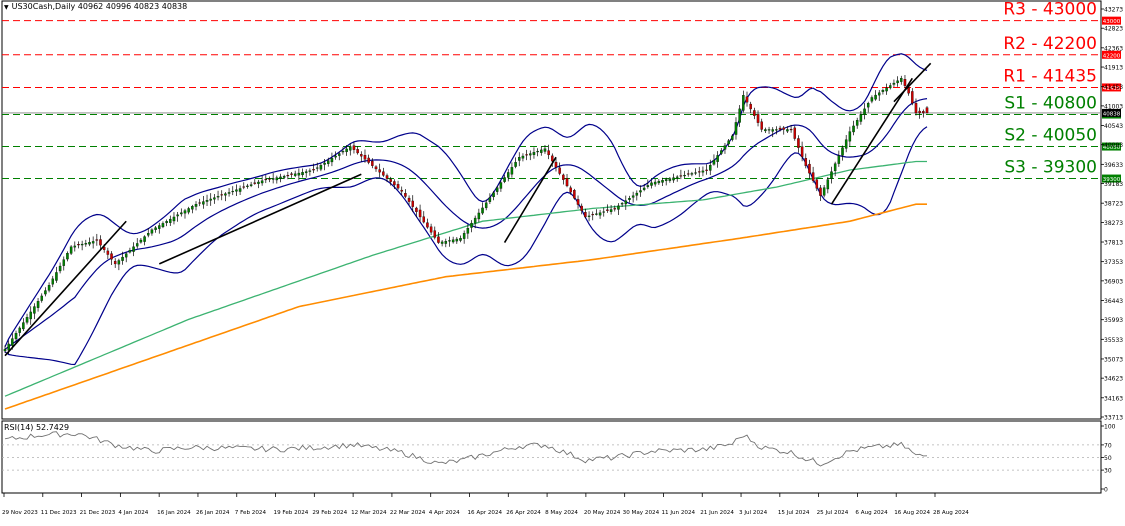 The height and width of the screenshot is (526, 1125). What do you see at coordinates (1113, 145) in the screenshot?
I see `price-tick-label: 40093` at bounding box center [1113, 145].